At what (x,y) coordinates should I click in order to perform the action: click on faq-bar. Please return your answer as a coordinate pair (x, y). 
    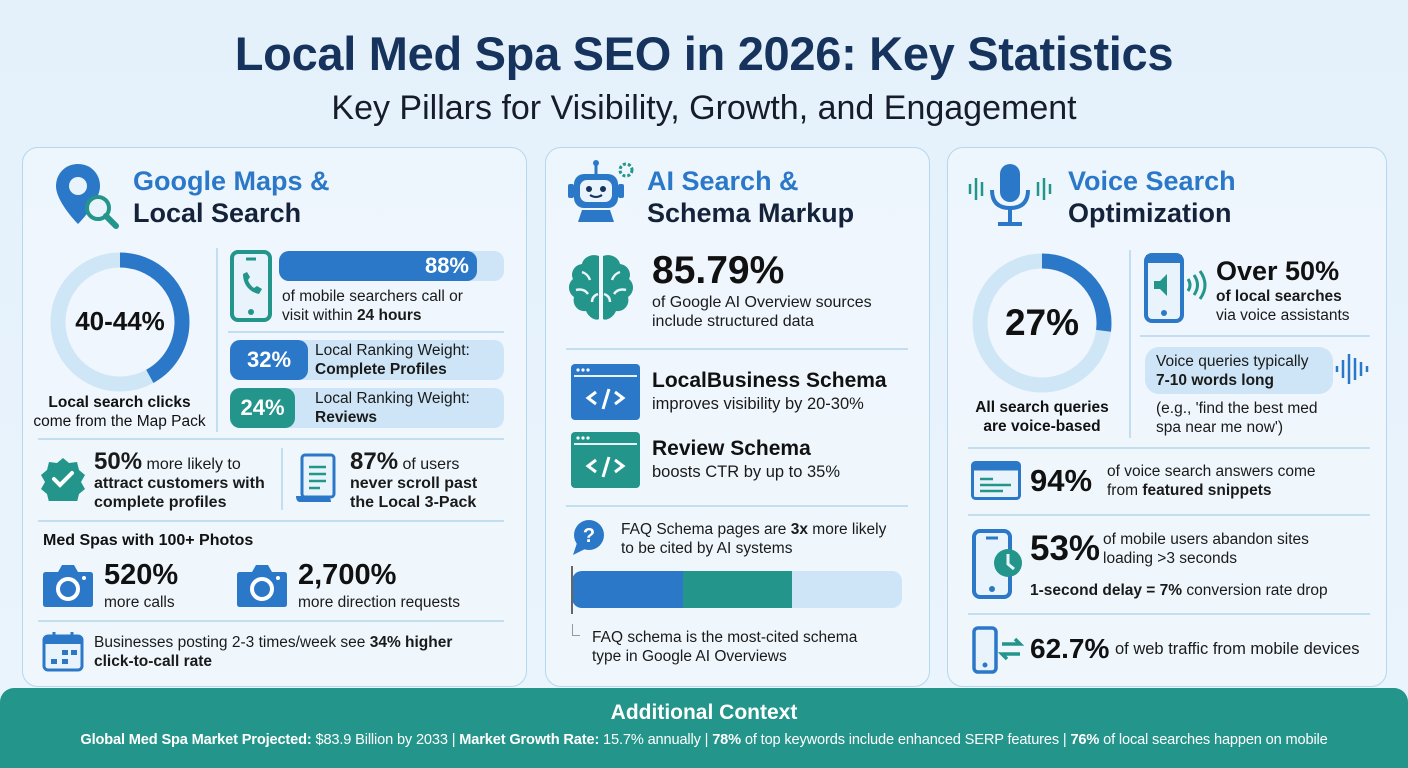
    Looking at the image, I should click on (737, 589).